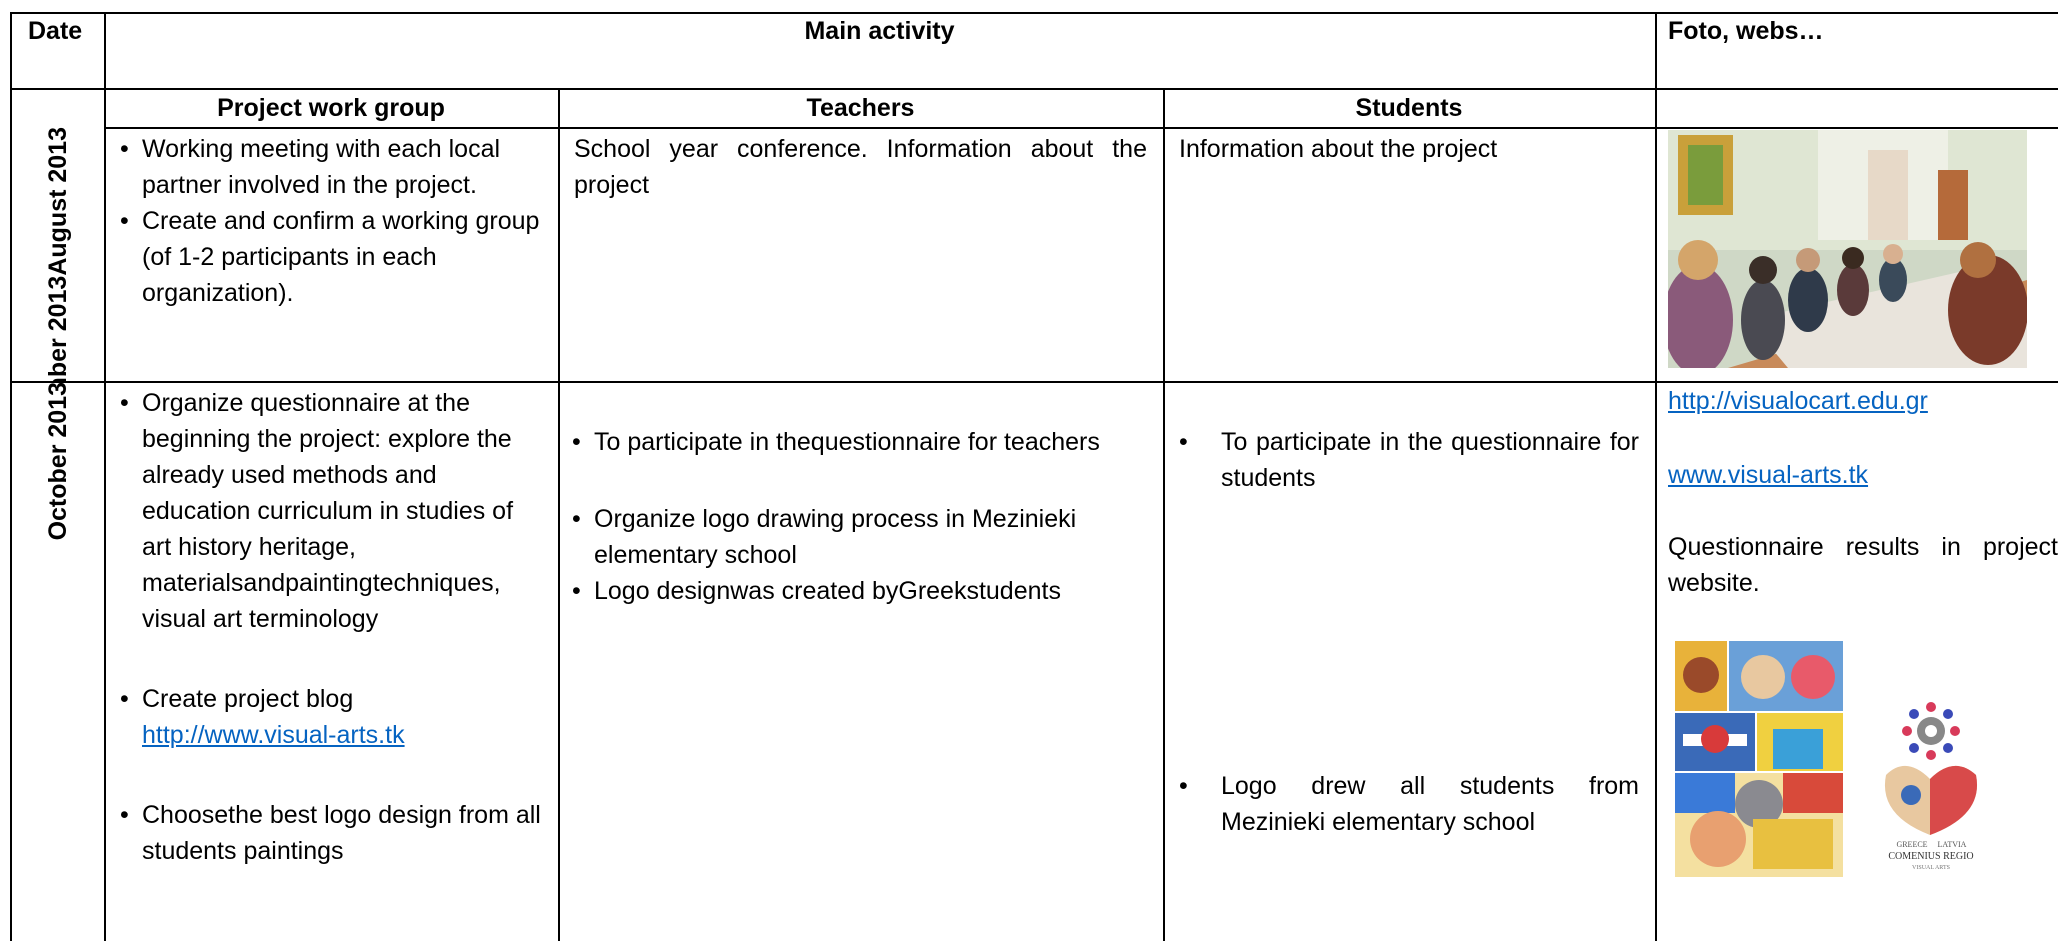 The image size is (2058, 941). I want to click on photo, so click(1847, 249).